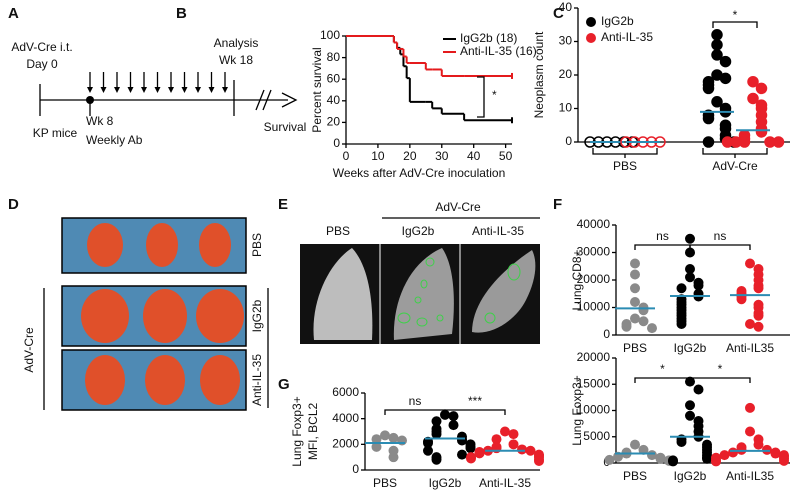 This screenshot has width=800, height=497. What do you see at coordinates (378, 156) in the screenshot?
I see `x-tick-label: 10` at bounding box center [378, 156].